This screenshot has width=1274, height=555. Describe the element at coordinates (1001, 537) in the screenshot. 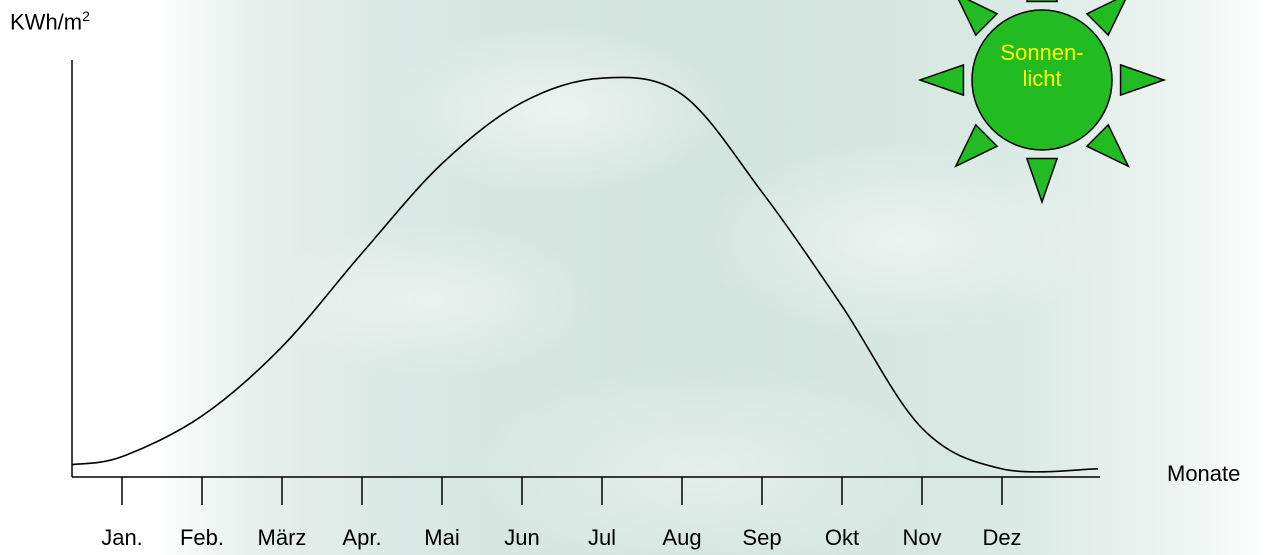

I see `x-tick-label: Dez` at that location.